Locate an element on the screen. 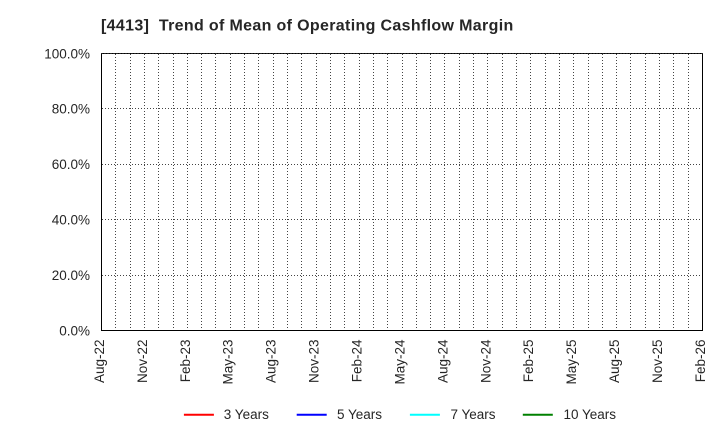 Image resolution: width=720 pixels, height=440 pixels. svg-text: Nov-25 is located at coordinates (657, 362).